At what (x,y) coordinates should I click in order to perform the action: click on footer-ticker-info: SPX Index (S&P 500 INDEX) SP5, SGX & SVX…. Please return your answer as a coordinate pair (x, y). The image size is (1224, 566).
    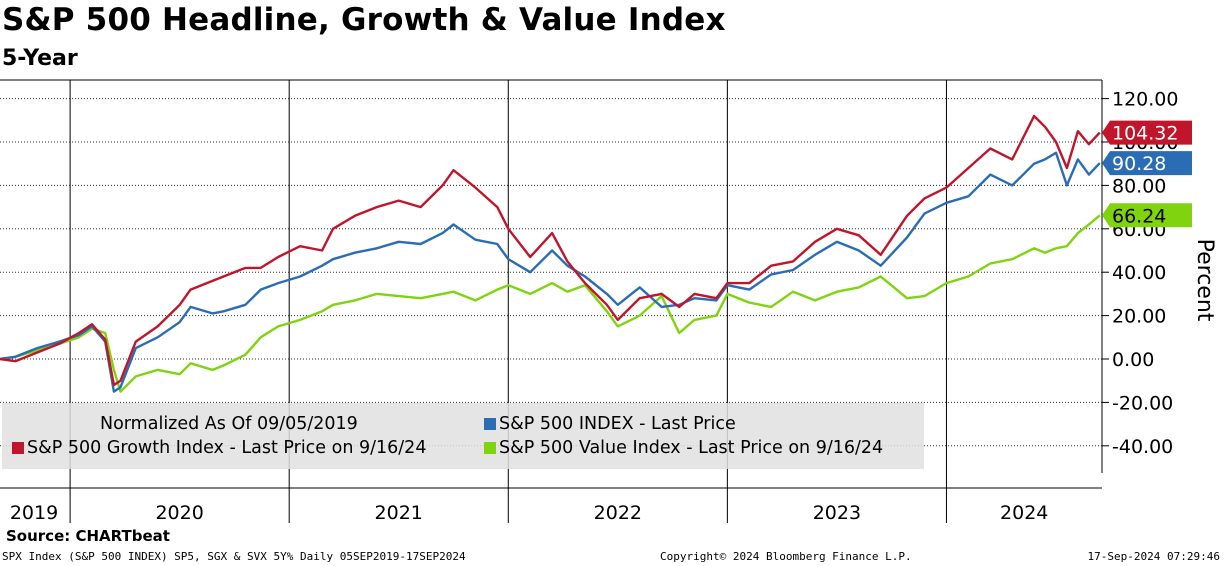
    Looking at the image, I should click on (234, 556).